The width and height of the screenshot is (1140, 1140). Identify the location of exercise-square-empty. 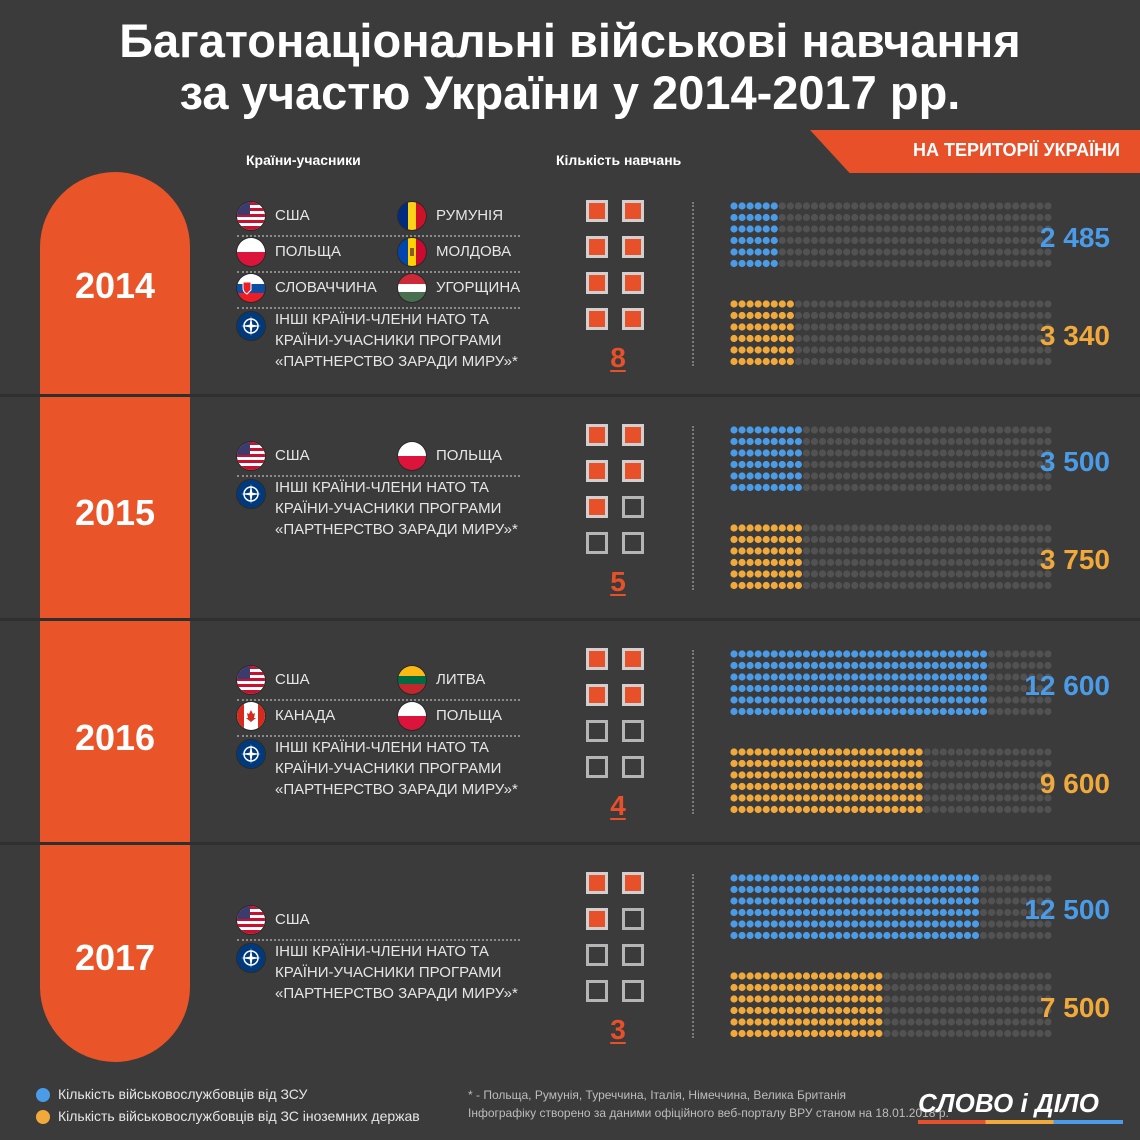
(597, 955).